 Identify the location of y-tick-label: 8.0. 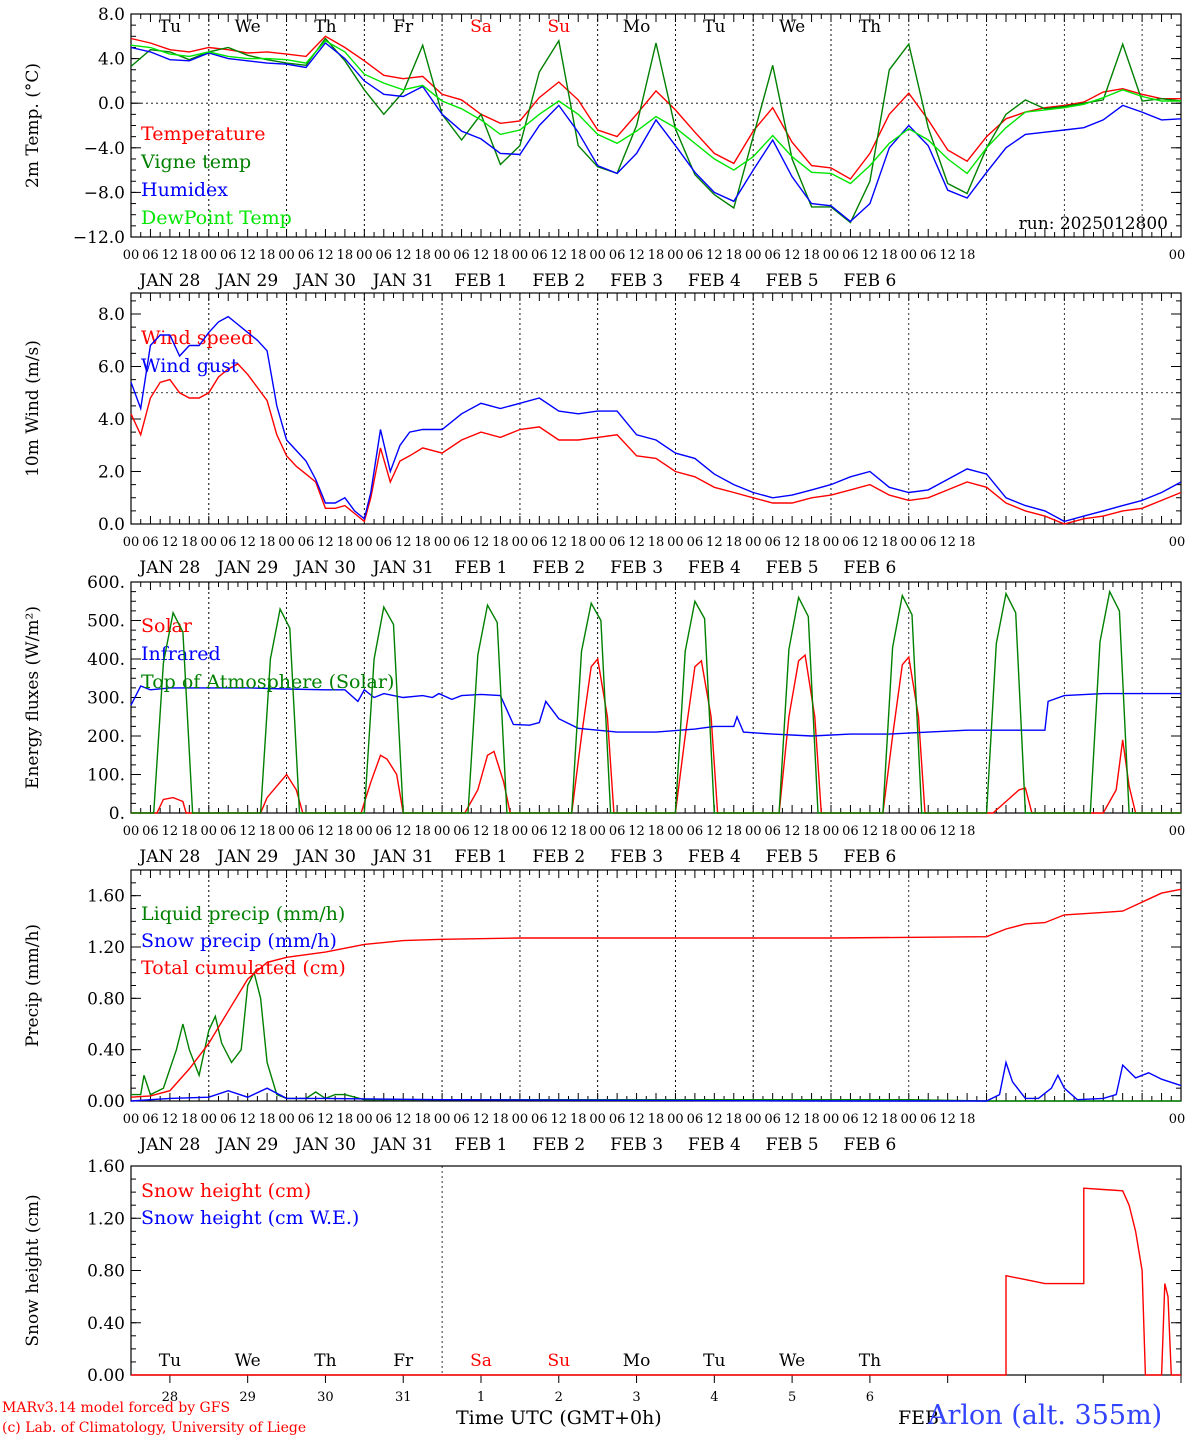
(111, 315).